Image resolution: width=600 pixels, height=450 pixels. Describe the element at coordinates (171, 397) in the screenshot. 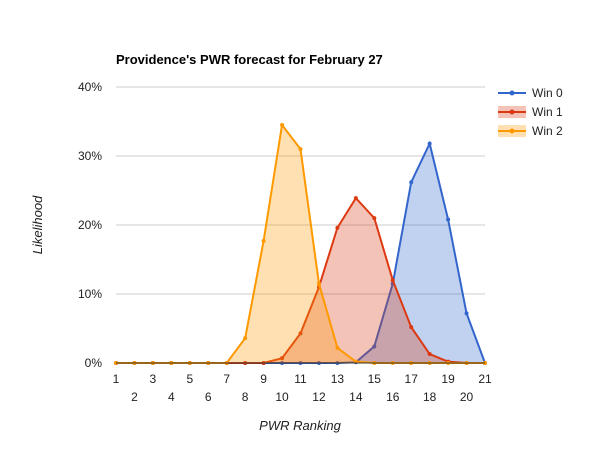

I see `x-tick-label: 4` at that location.